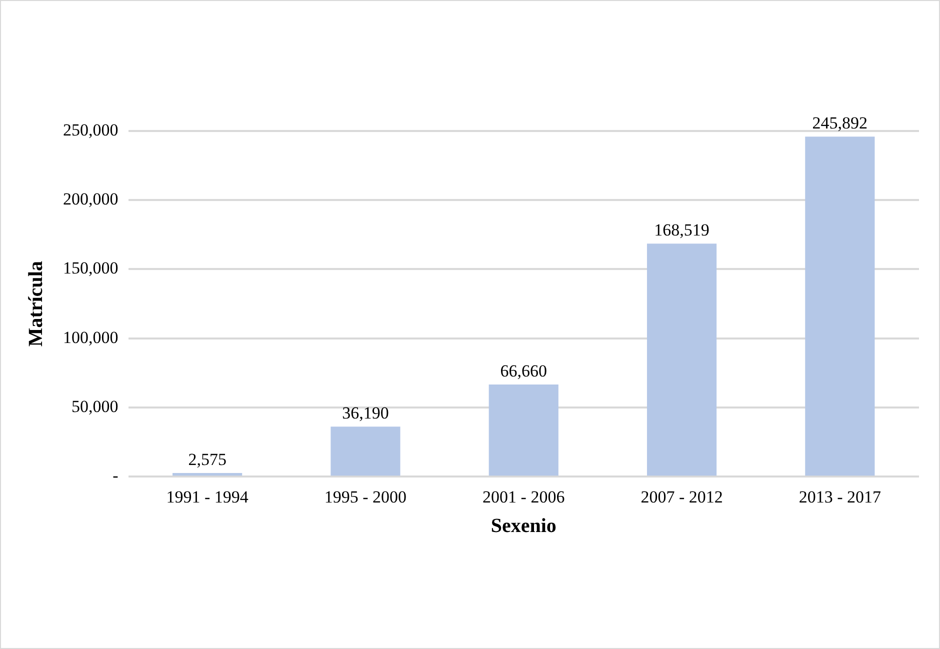 The image size is (940, 649). I want to click on y-tick-label: -, so click(115, 476).